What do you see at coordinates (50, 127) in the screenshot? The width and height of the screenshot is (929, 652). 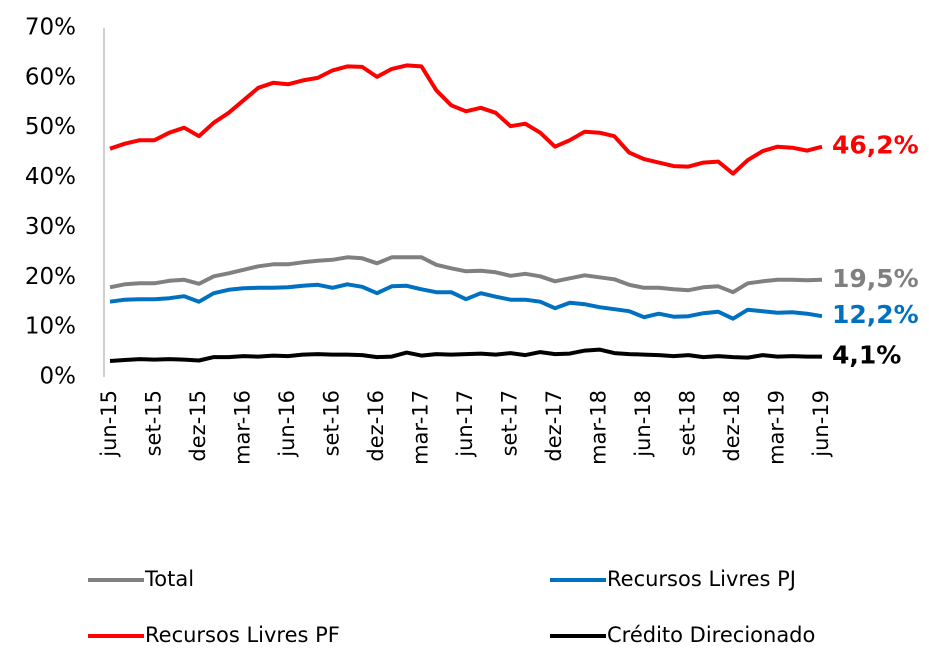 I see `y-tick-label: 50%` at bounding box center [50, 127].